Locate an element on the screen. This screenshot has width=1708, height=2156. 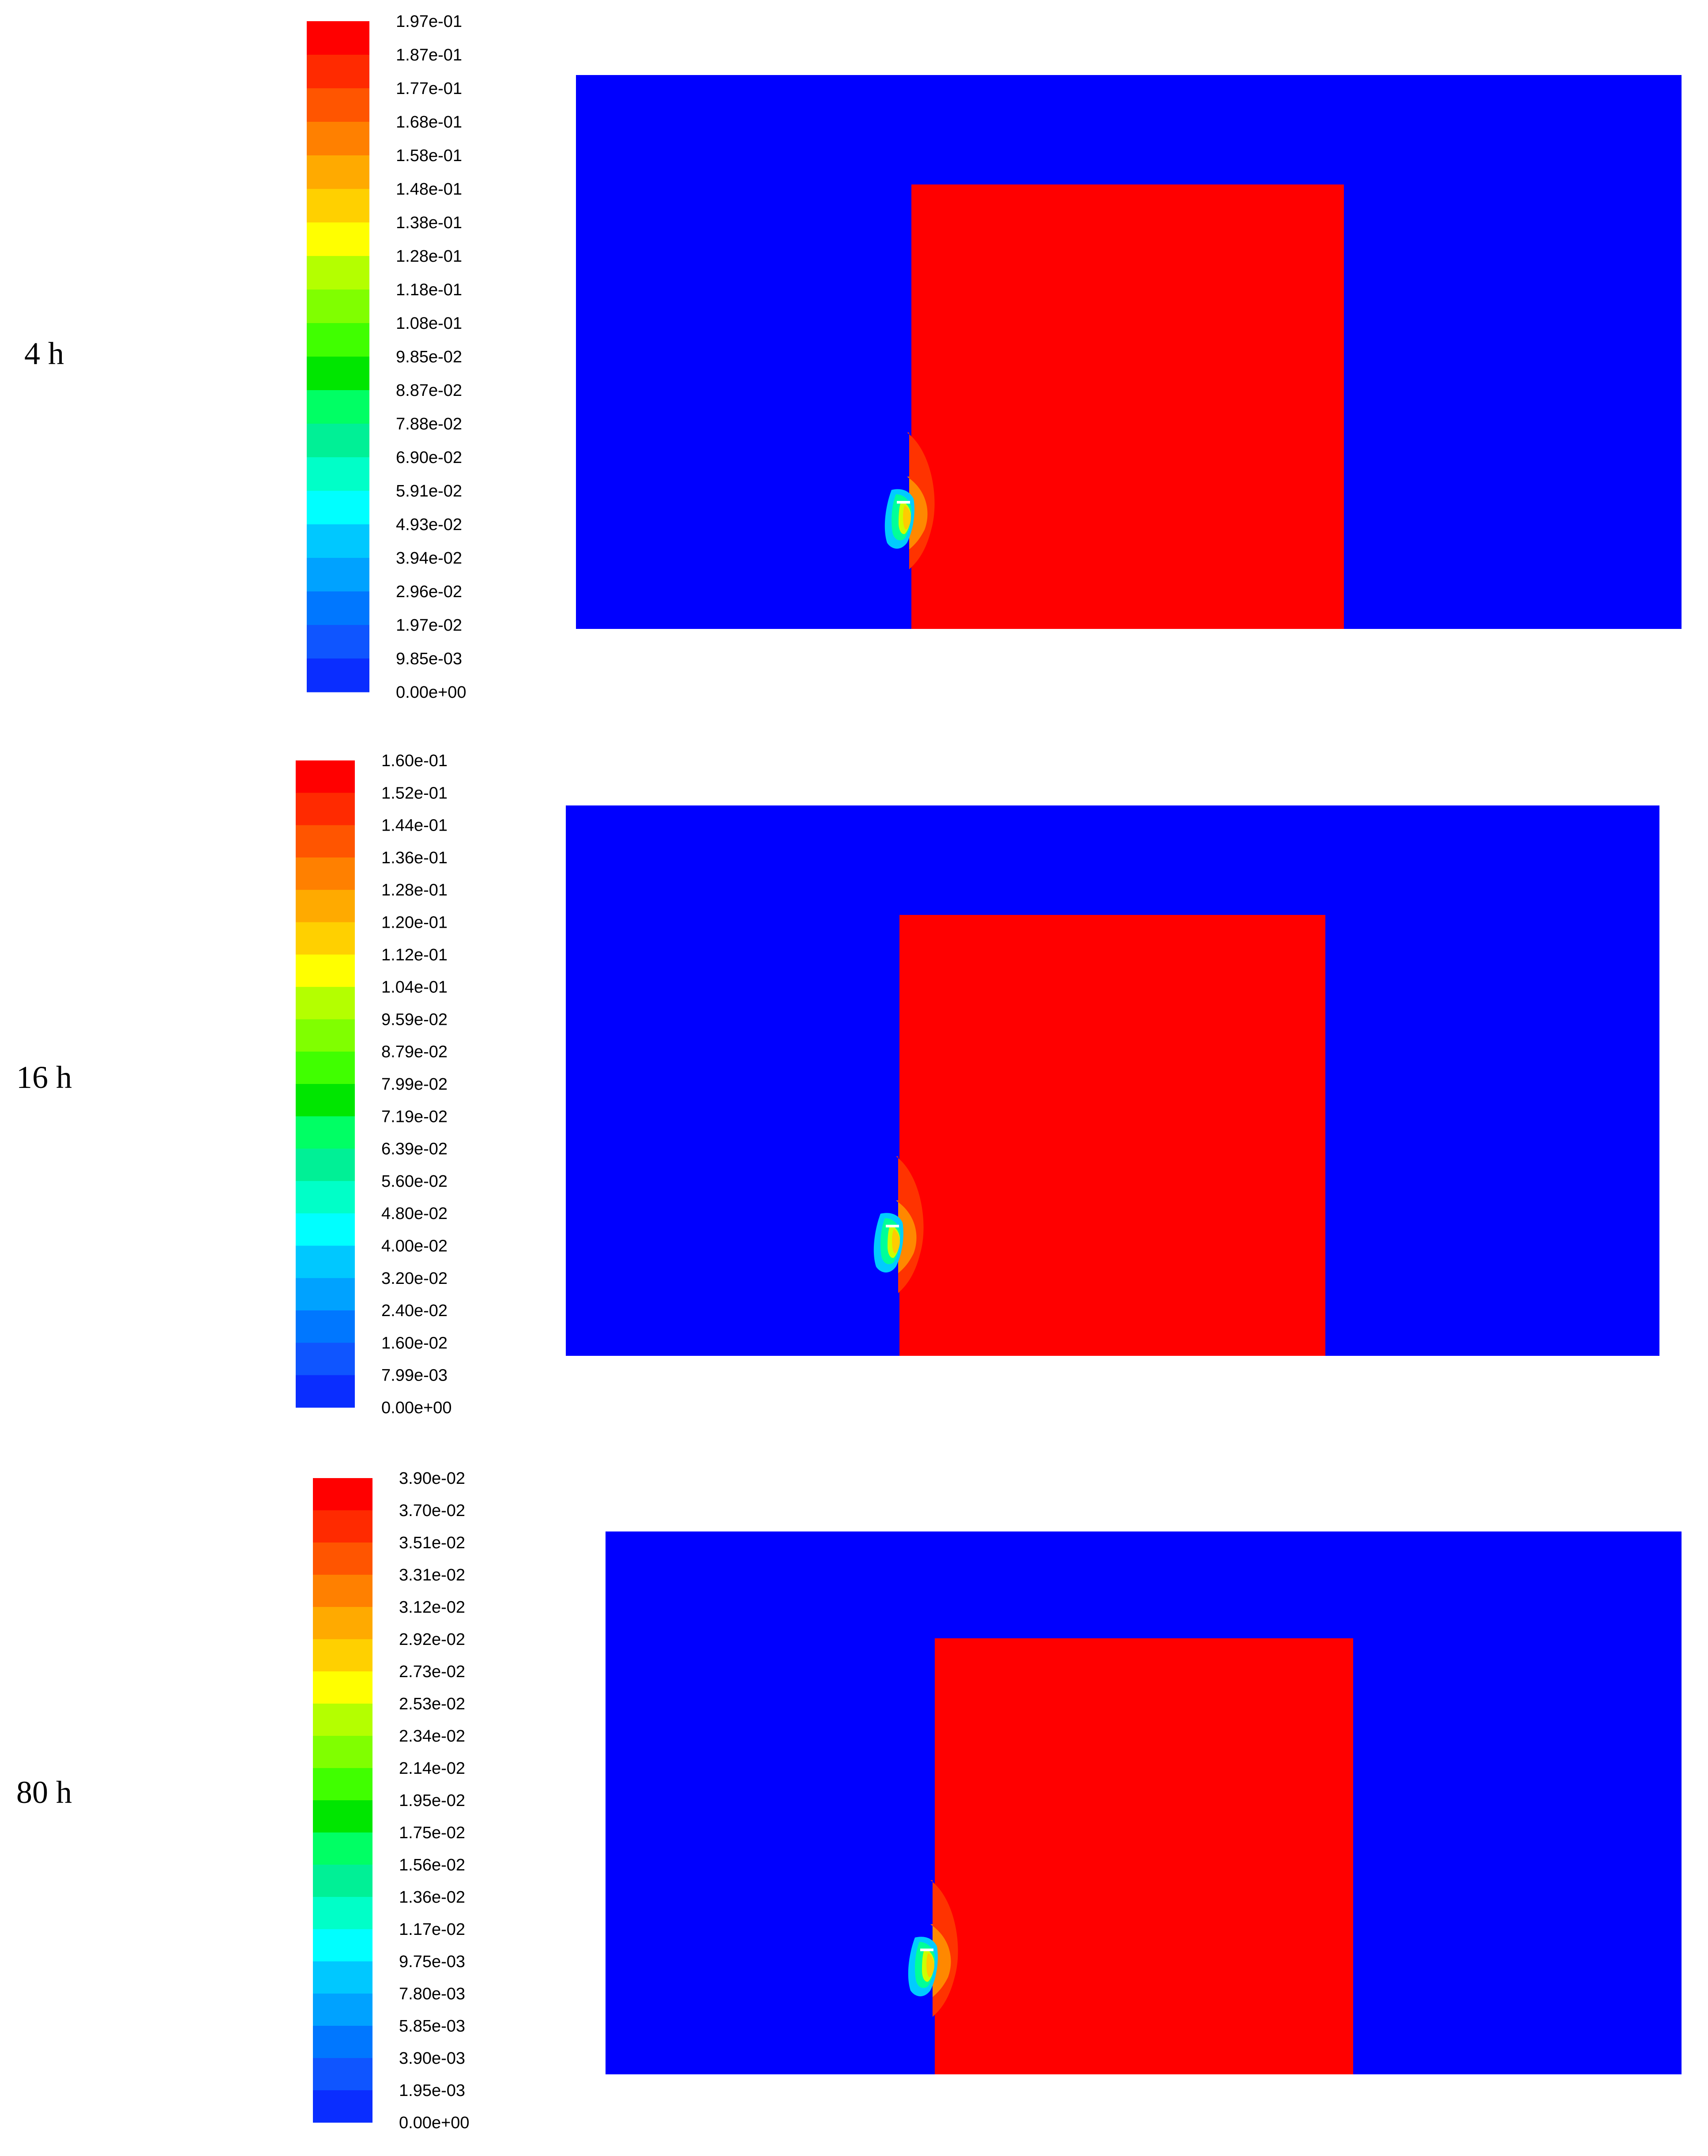
colorbar-tick-label: 1.17e-02 is located at coordinates (432, 1929).